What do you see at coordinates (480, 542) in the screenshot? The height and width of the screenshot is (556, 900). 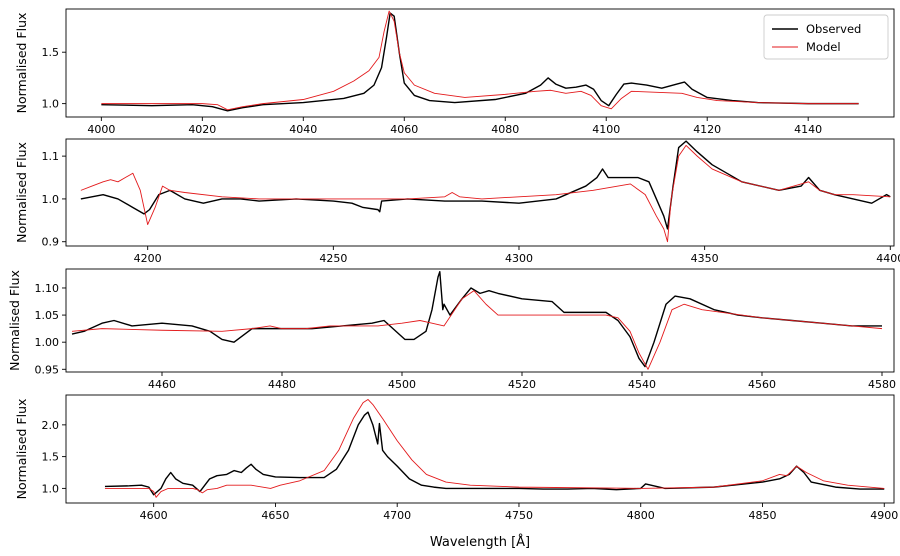 I see `x-axis-label: Wavelength [Å]` at bounding box center [480, 542].